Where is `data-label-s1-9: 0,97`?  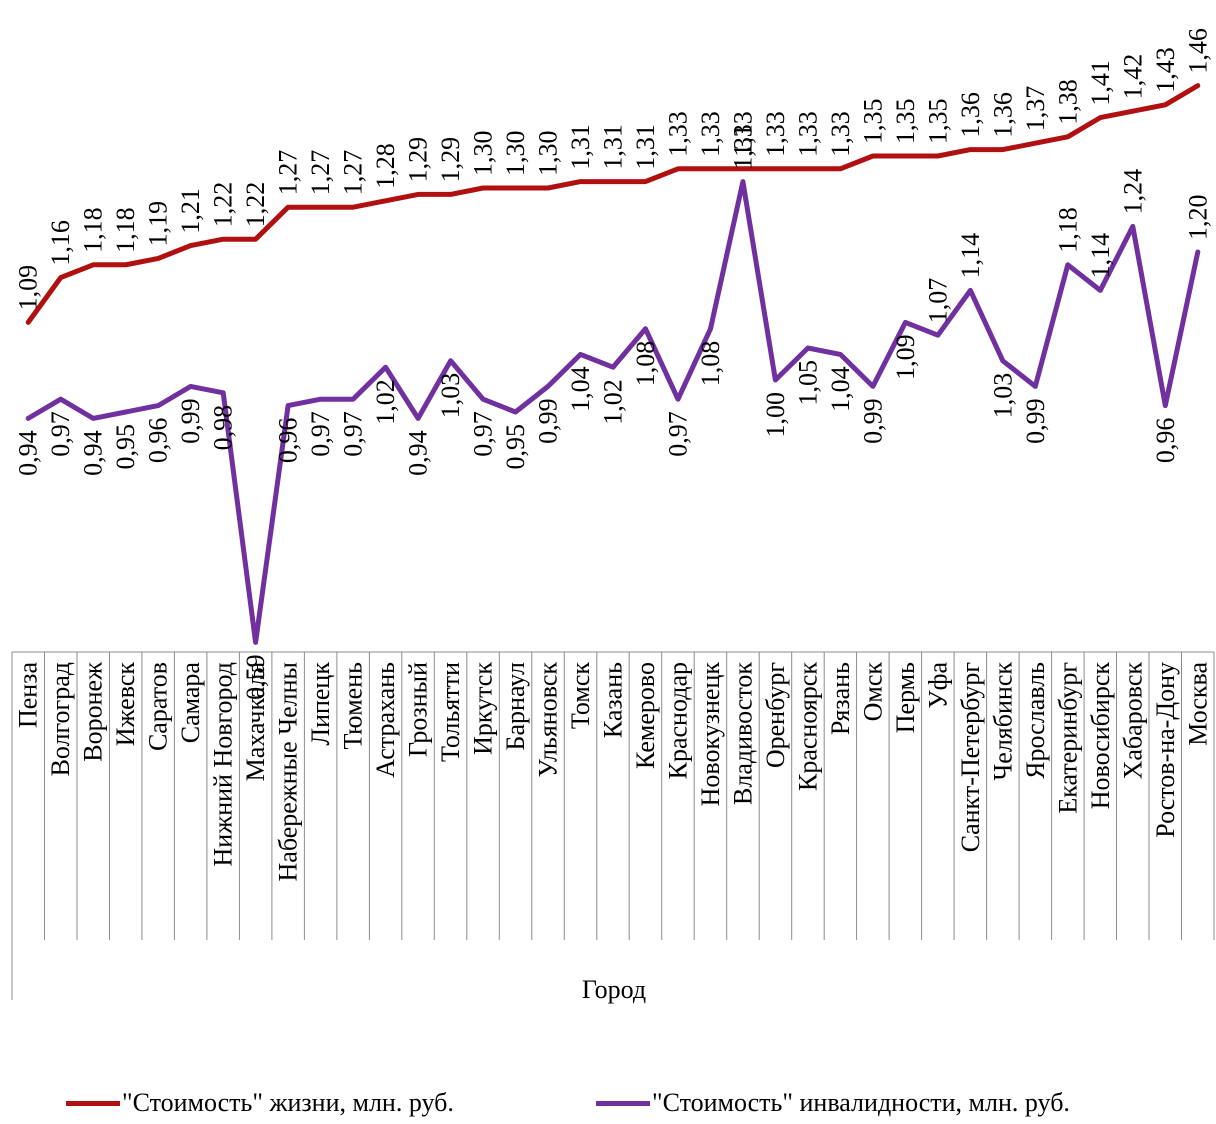
data-label-s1-9: 0,97 is located at coordinates (320, 434).